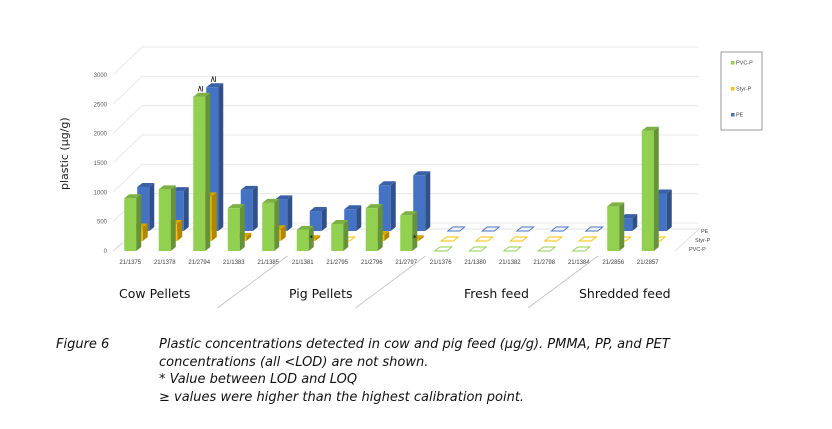  I want to click on x-tick-label: 21/1382, so click(510, 263).